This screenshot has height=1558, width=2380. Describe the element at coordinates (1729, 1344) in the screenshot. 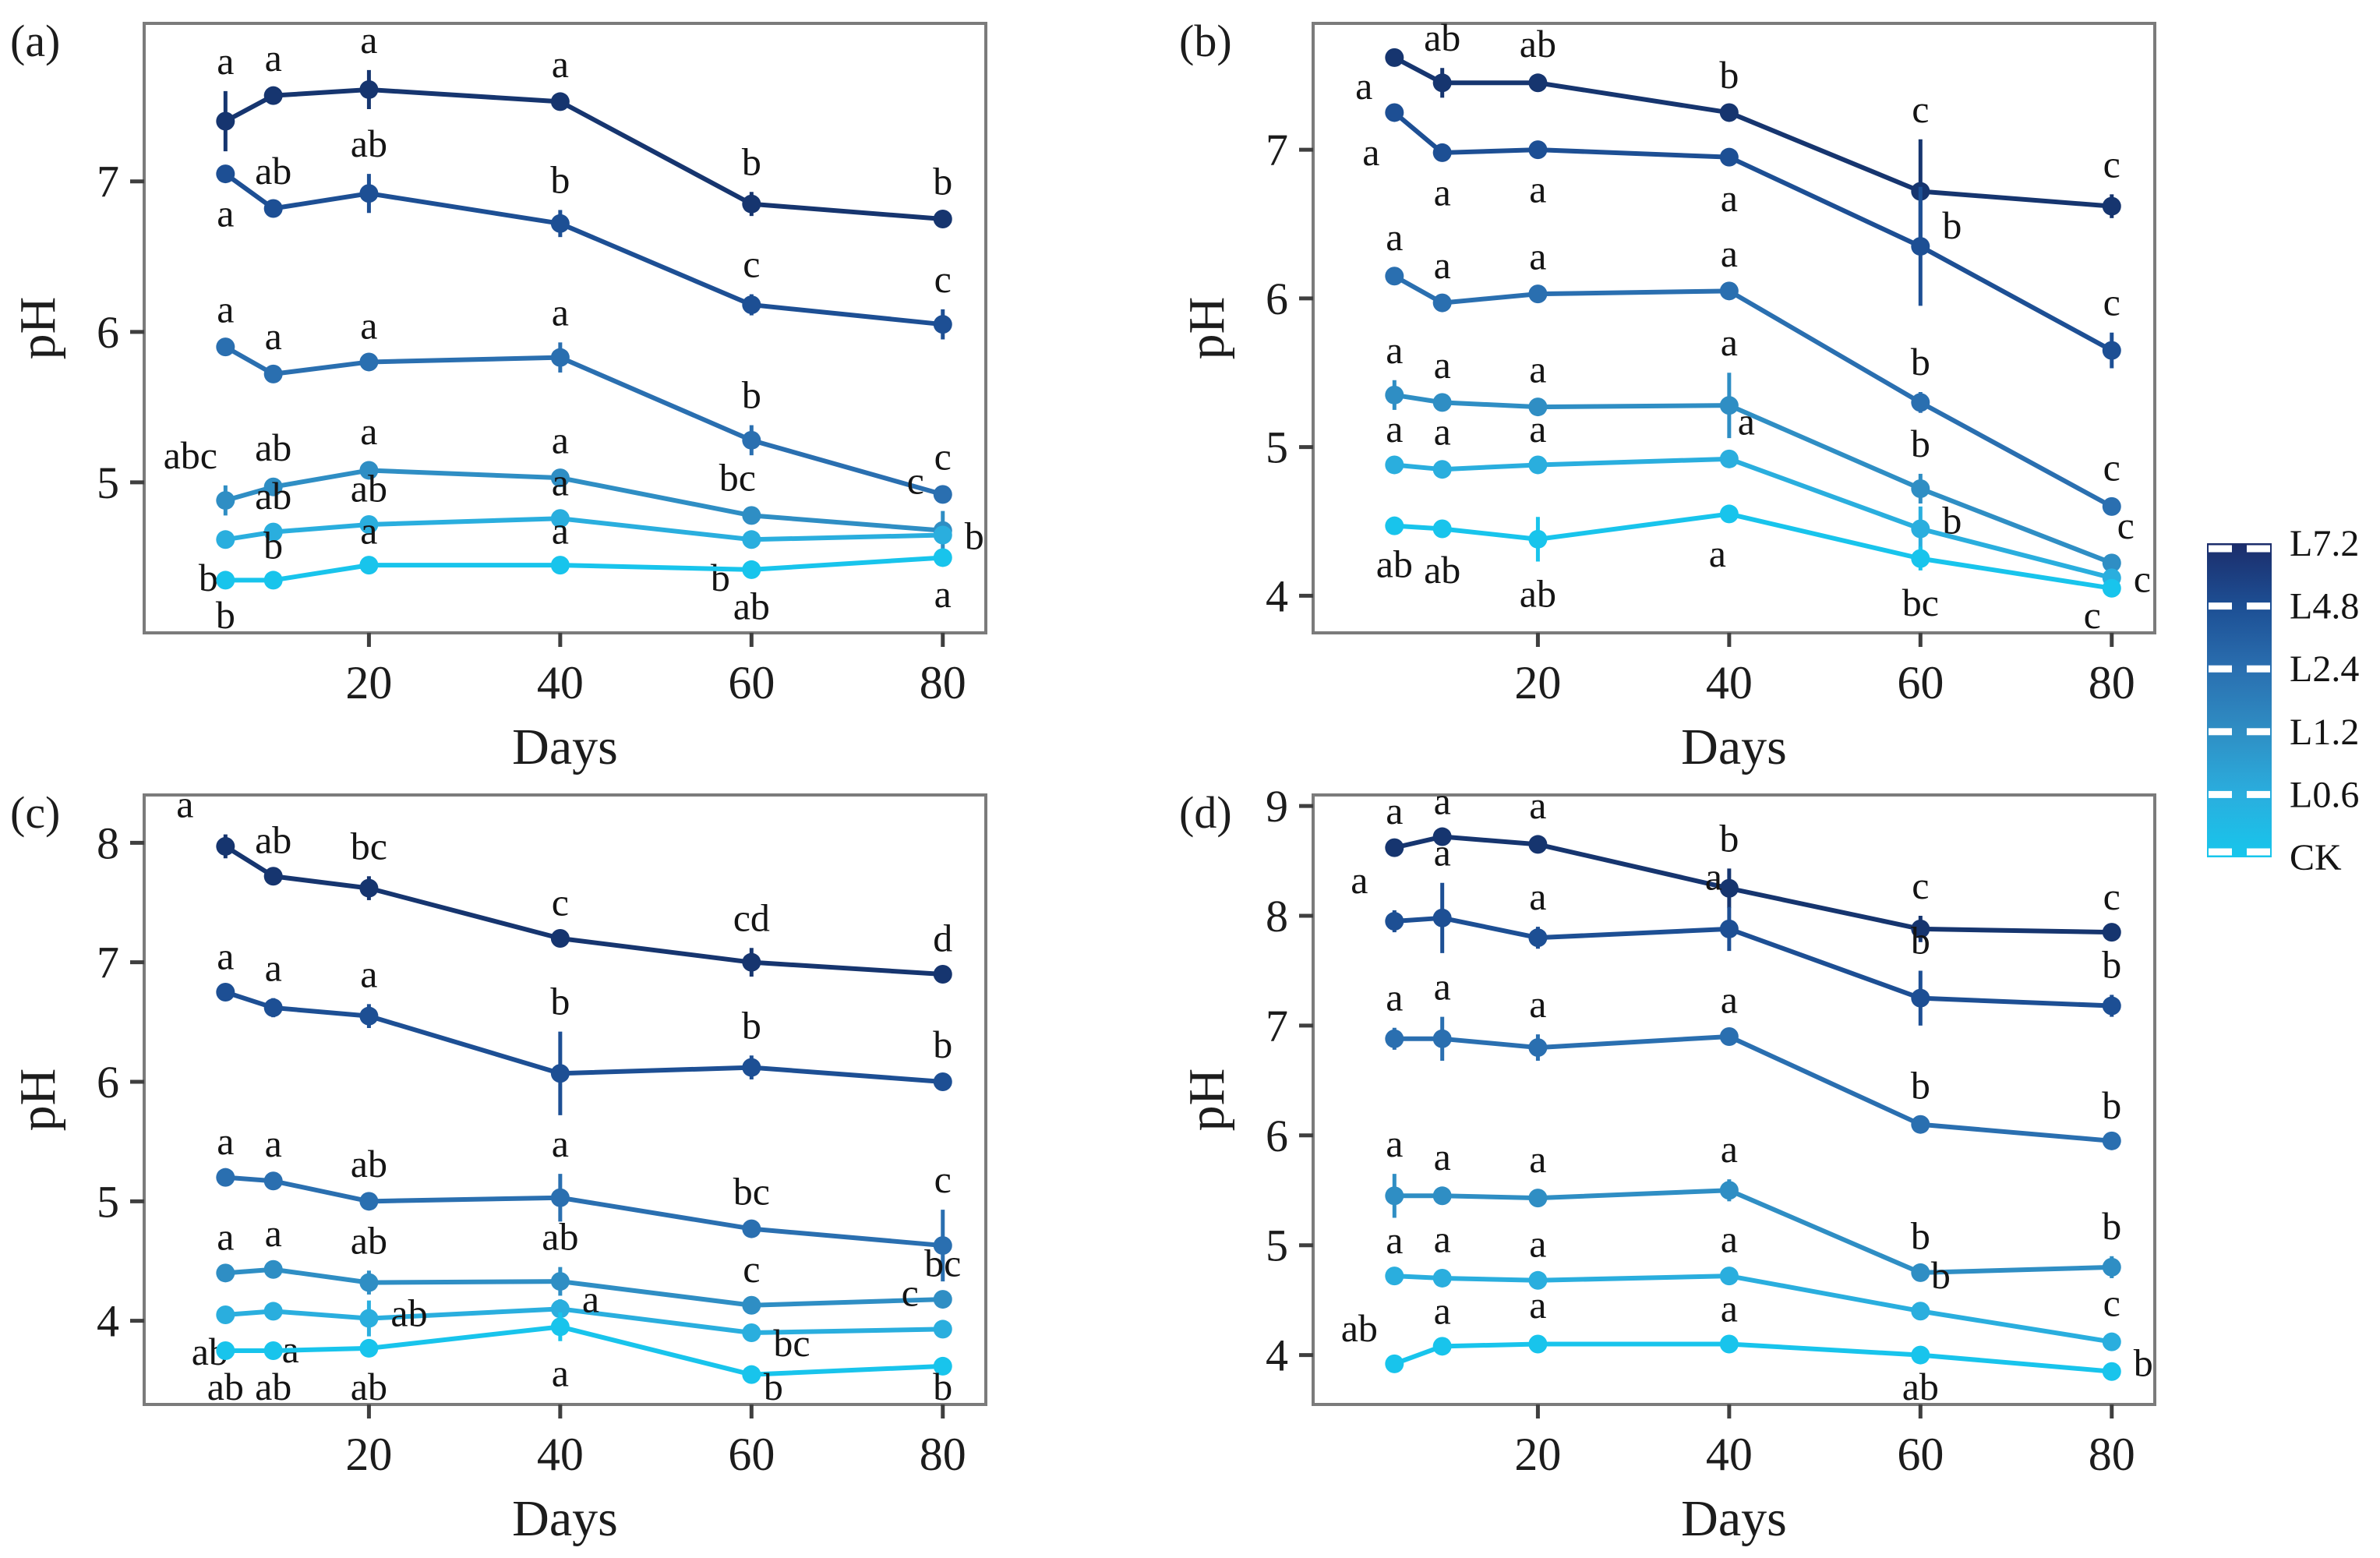

I see `data-point-CK-d40` at that location.